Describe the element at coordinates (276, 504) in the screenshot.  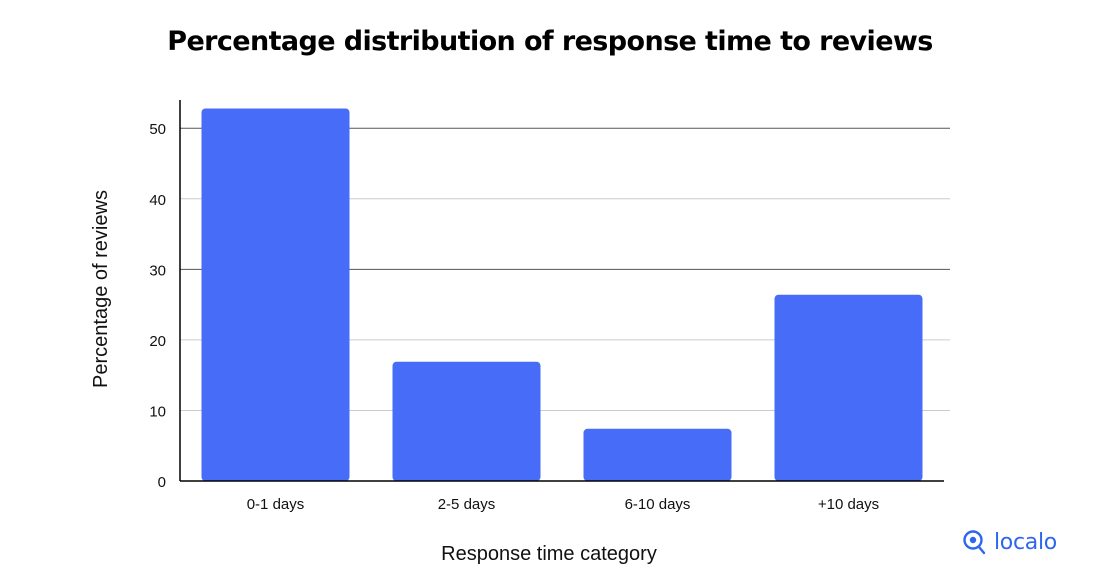
I see `x-tick-label: 0-1 days` at that location.